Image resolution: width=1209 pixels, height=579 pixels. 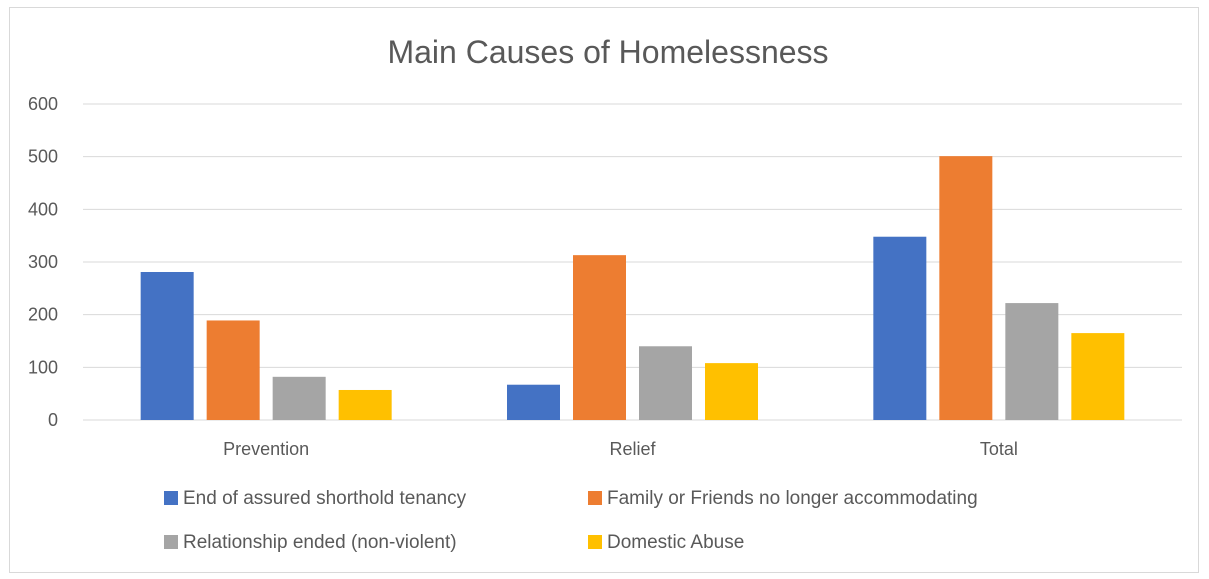 What do you see at coordinates (53, 420) in the screenshot?
I see `y-tick-label: 0` at bounding box center [53, 420].